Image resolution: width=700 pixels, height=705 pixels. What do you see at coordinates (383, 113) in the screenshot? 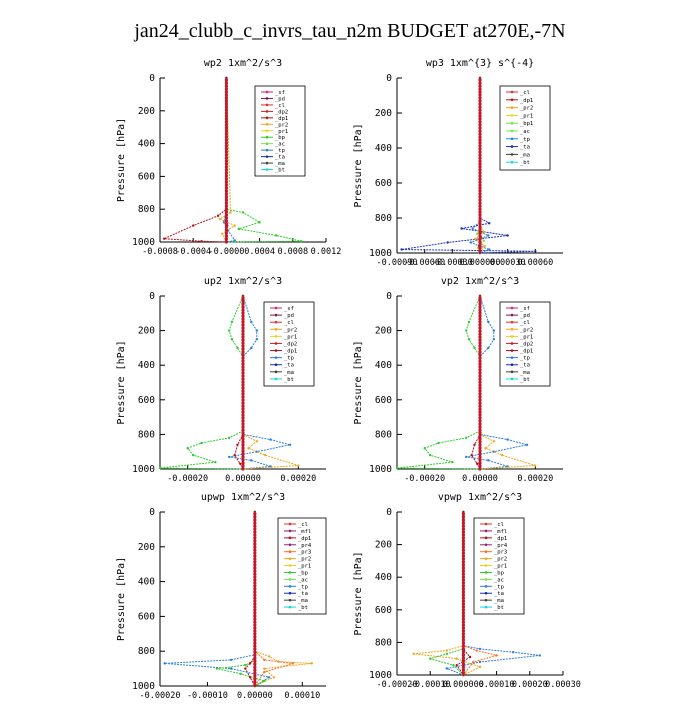
I see `y-tick-label: 200` at bounding box center [383, 113].